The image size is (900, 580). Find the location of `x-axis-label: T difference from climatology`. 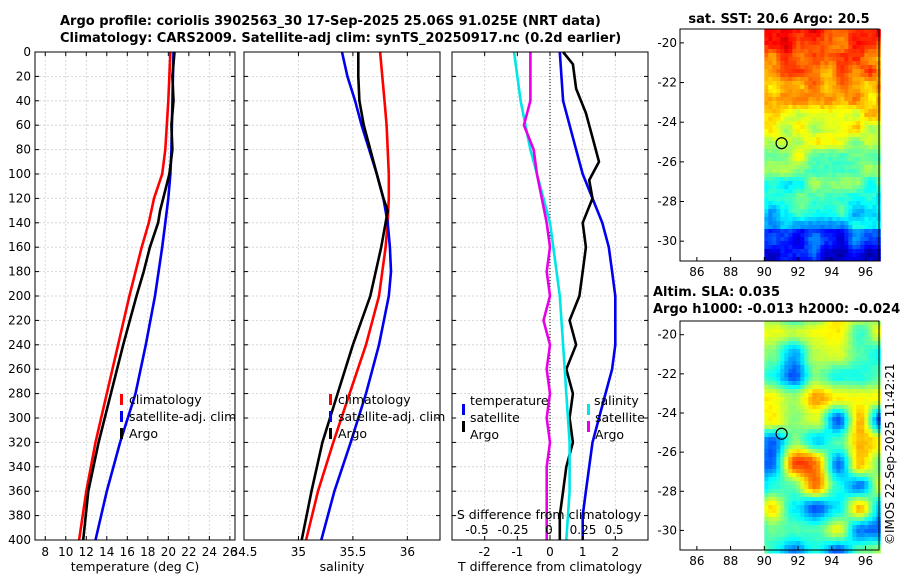

x-axis-label: T difference from climatology is located at coordinates (550, 566).